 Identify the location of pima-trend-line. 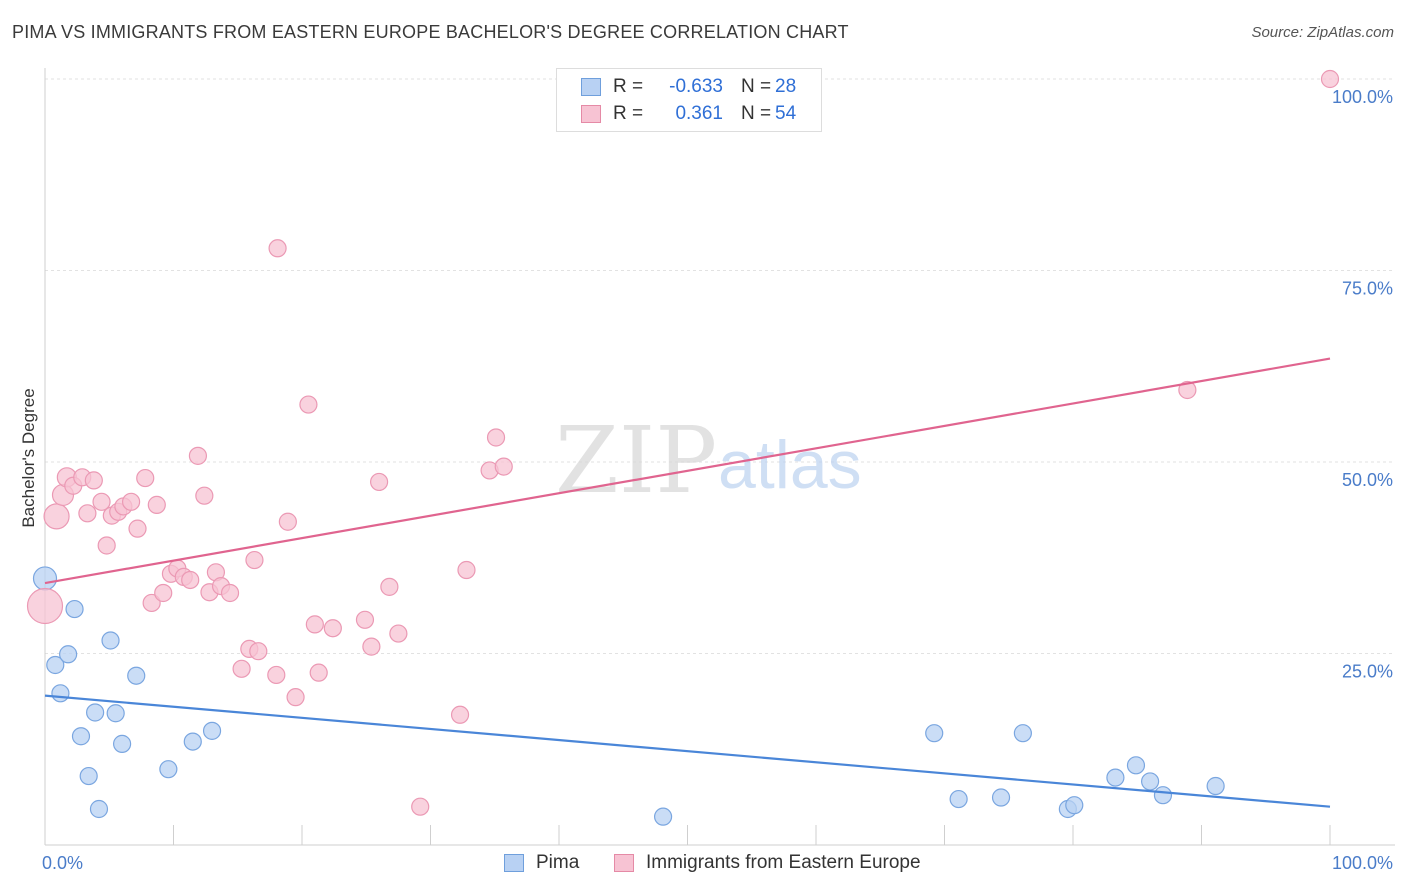
(687, 751).